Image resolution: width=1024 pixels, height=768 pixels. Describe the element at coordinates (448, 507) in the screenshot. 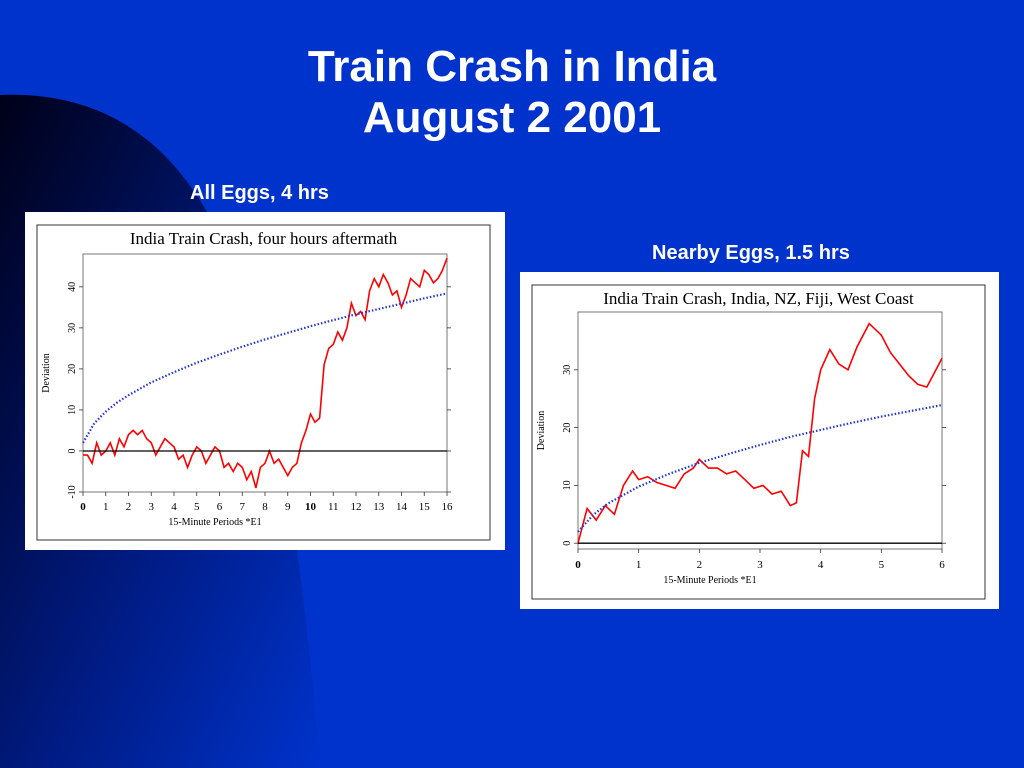

I see `x-tick-label: 16` at that location.